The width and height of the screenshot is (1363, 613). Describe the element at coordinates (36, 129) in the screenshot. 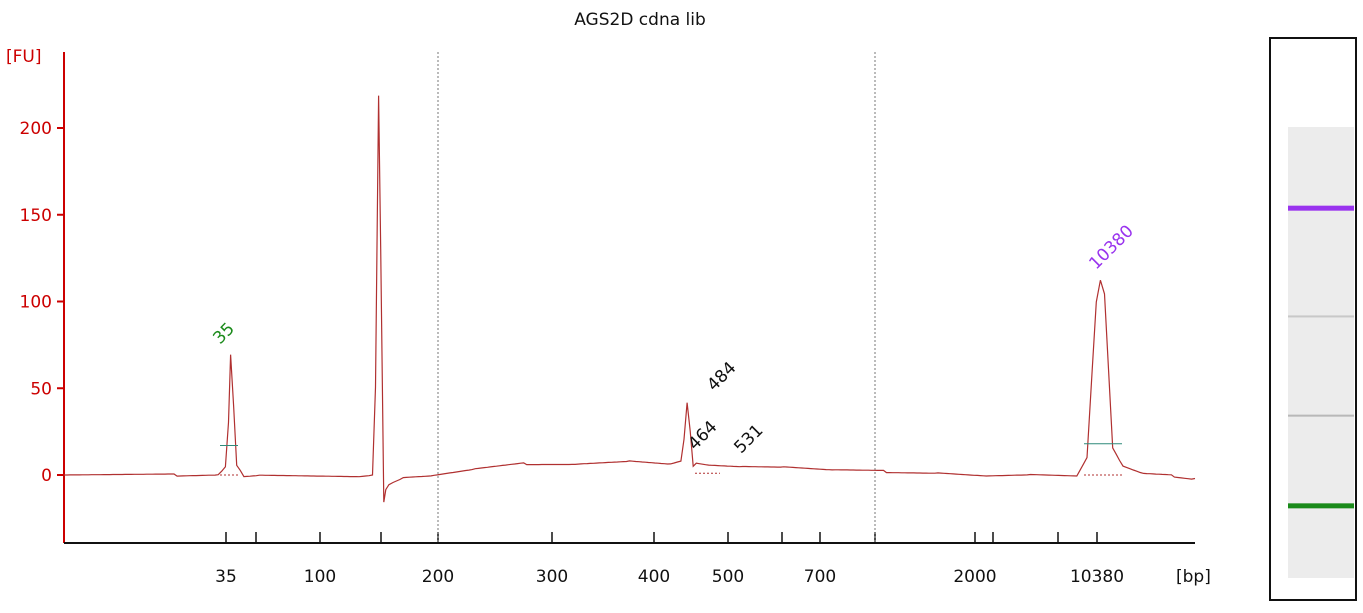

I see `y-tick-label: 200` at that location.